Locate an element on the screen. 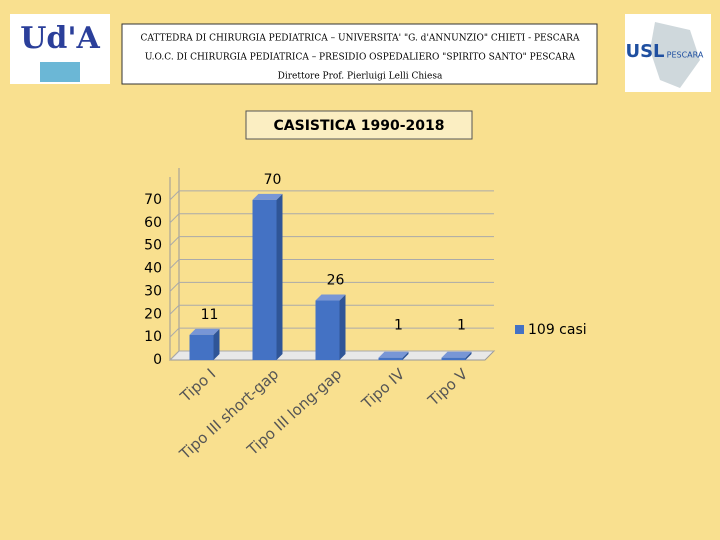 This screenshot has width=720, height=540. logo-right-map is located at coordinates (675, 55).